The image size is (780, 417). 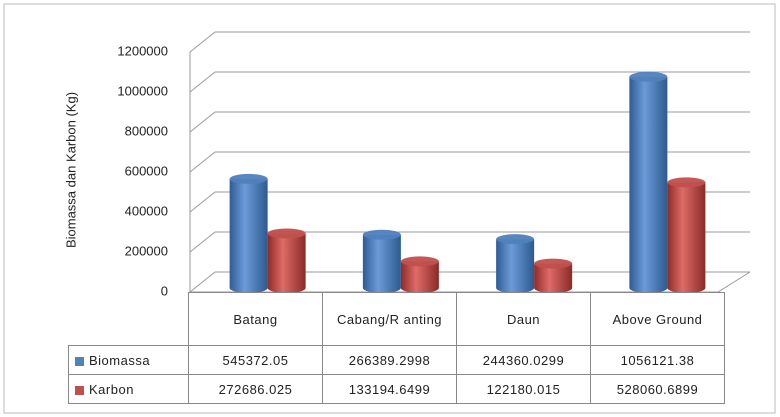 I want to click on legend-label: Biomassa, so click(x=120, y=360).